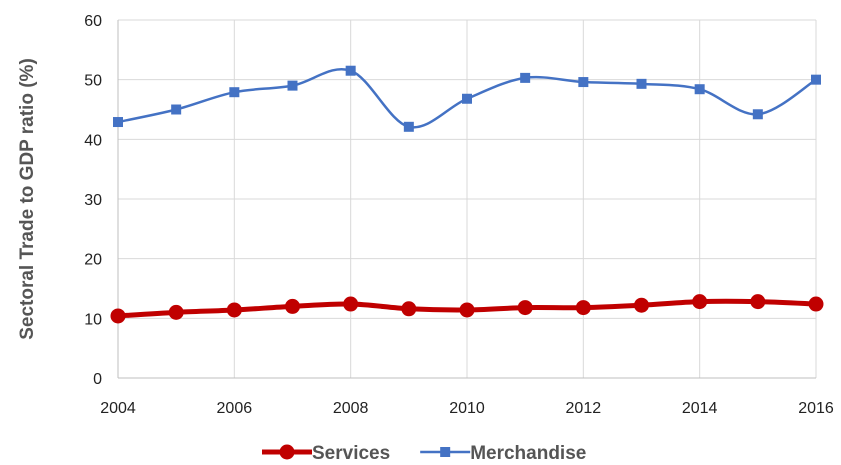 This screenshot has height=465, width=841. I want to click on y-tick-label: 0, so click(97, 379).